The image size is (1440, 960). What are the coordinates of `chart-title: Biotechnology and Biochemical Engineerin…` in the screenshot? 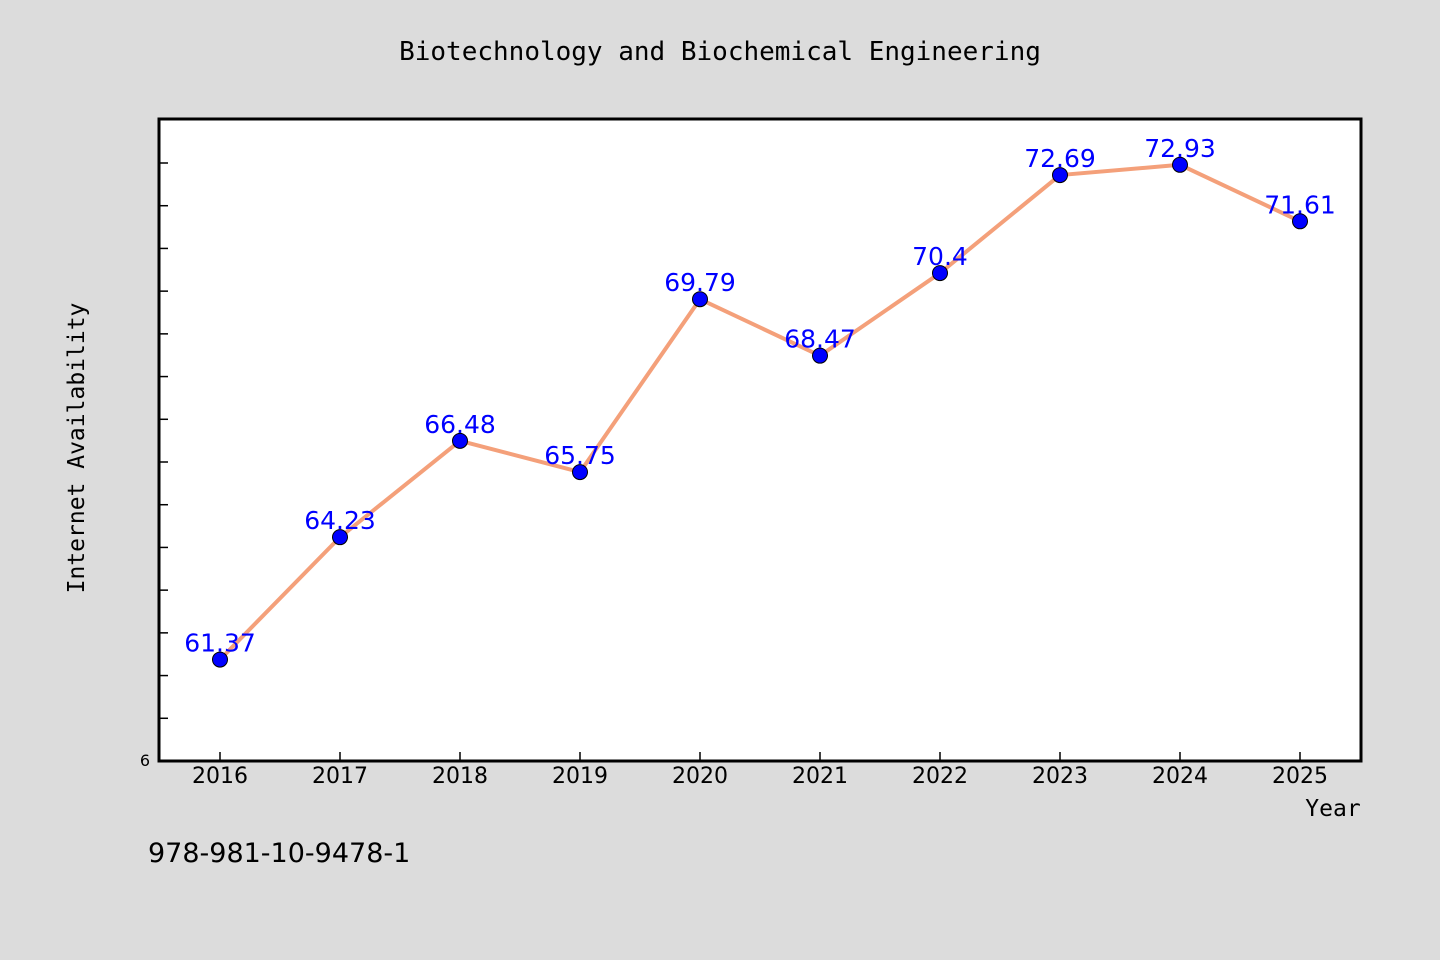 It's located at (720, 52).